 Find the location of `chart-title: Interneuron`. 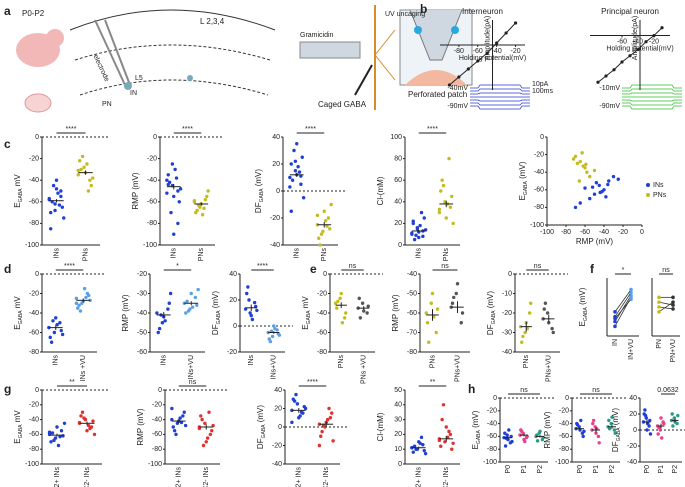

chart-title: Interneuron is located at coordinates (482, 11).